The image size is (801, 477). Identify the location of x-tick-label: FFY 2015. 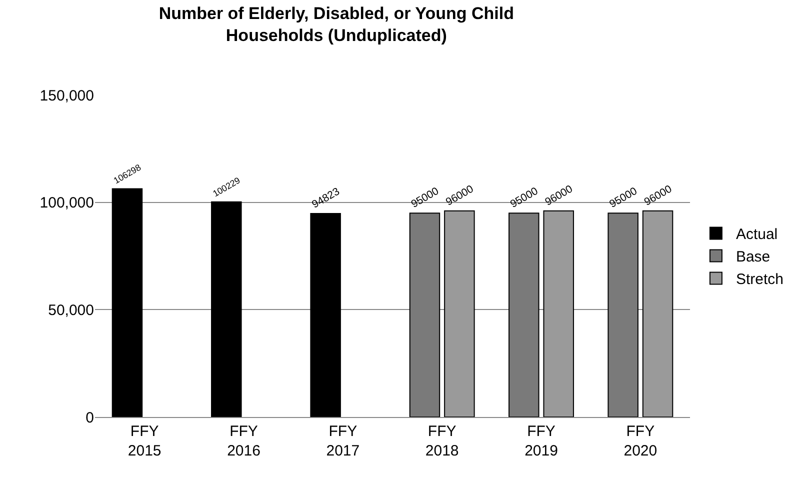
(145, 441).